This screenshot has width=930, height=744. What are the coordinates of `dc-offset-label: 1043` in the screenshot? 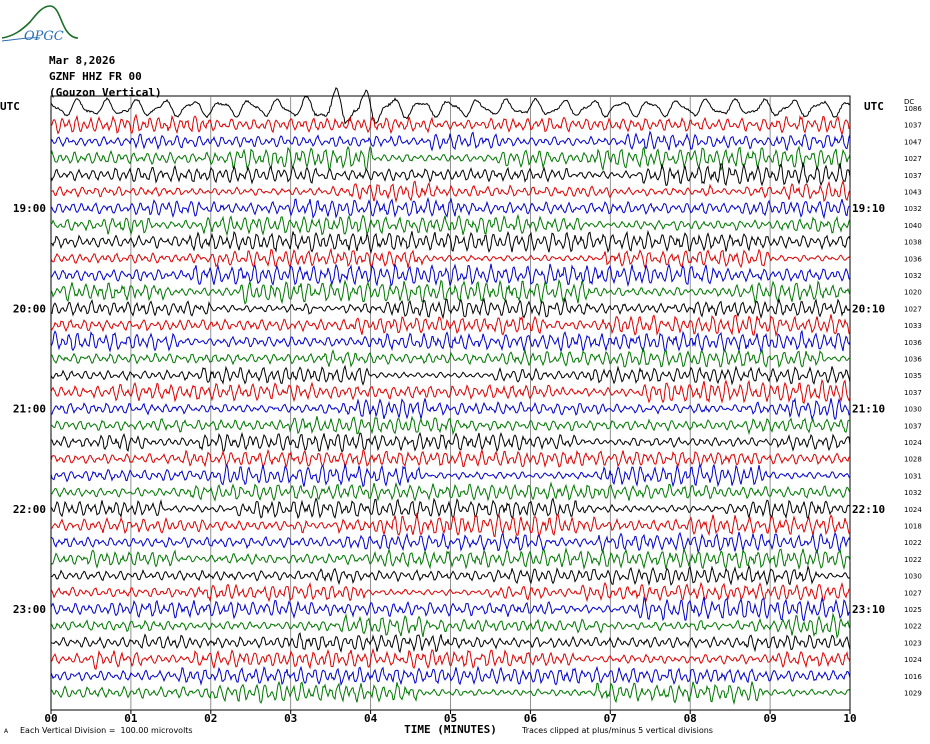 It's located at (913, 193).